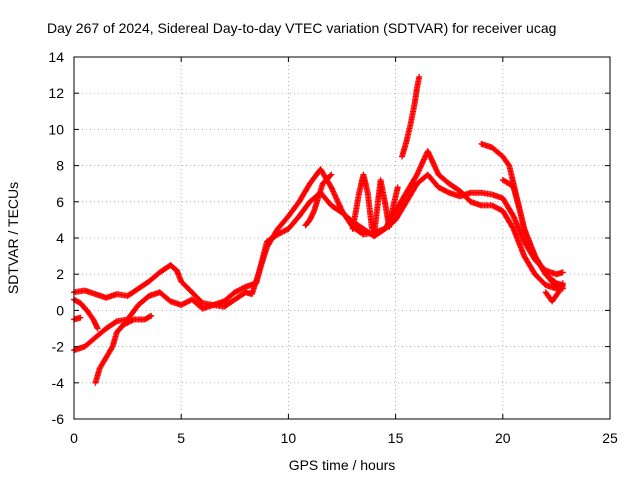 This screenshot has width=640, height=480. Describe the element at coordinates (58, 383) in the screenshot. I see `y-tick-label: -4` at that location.